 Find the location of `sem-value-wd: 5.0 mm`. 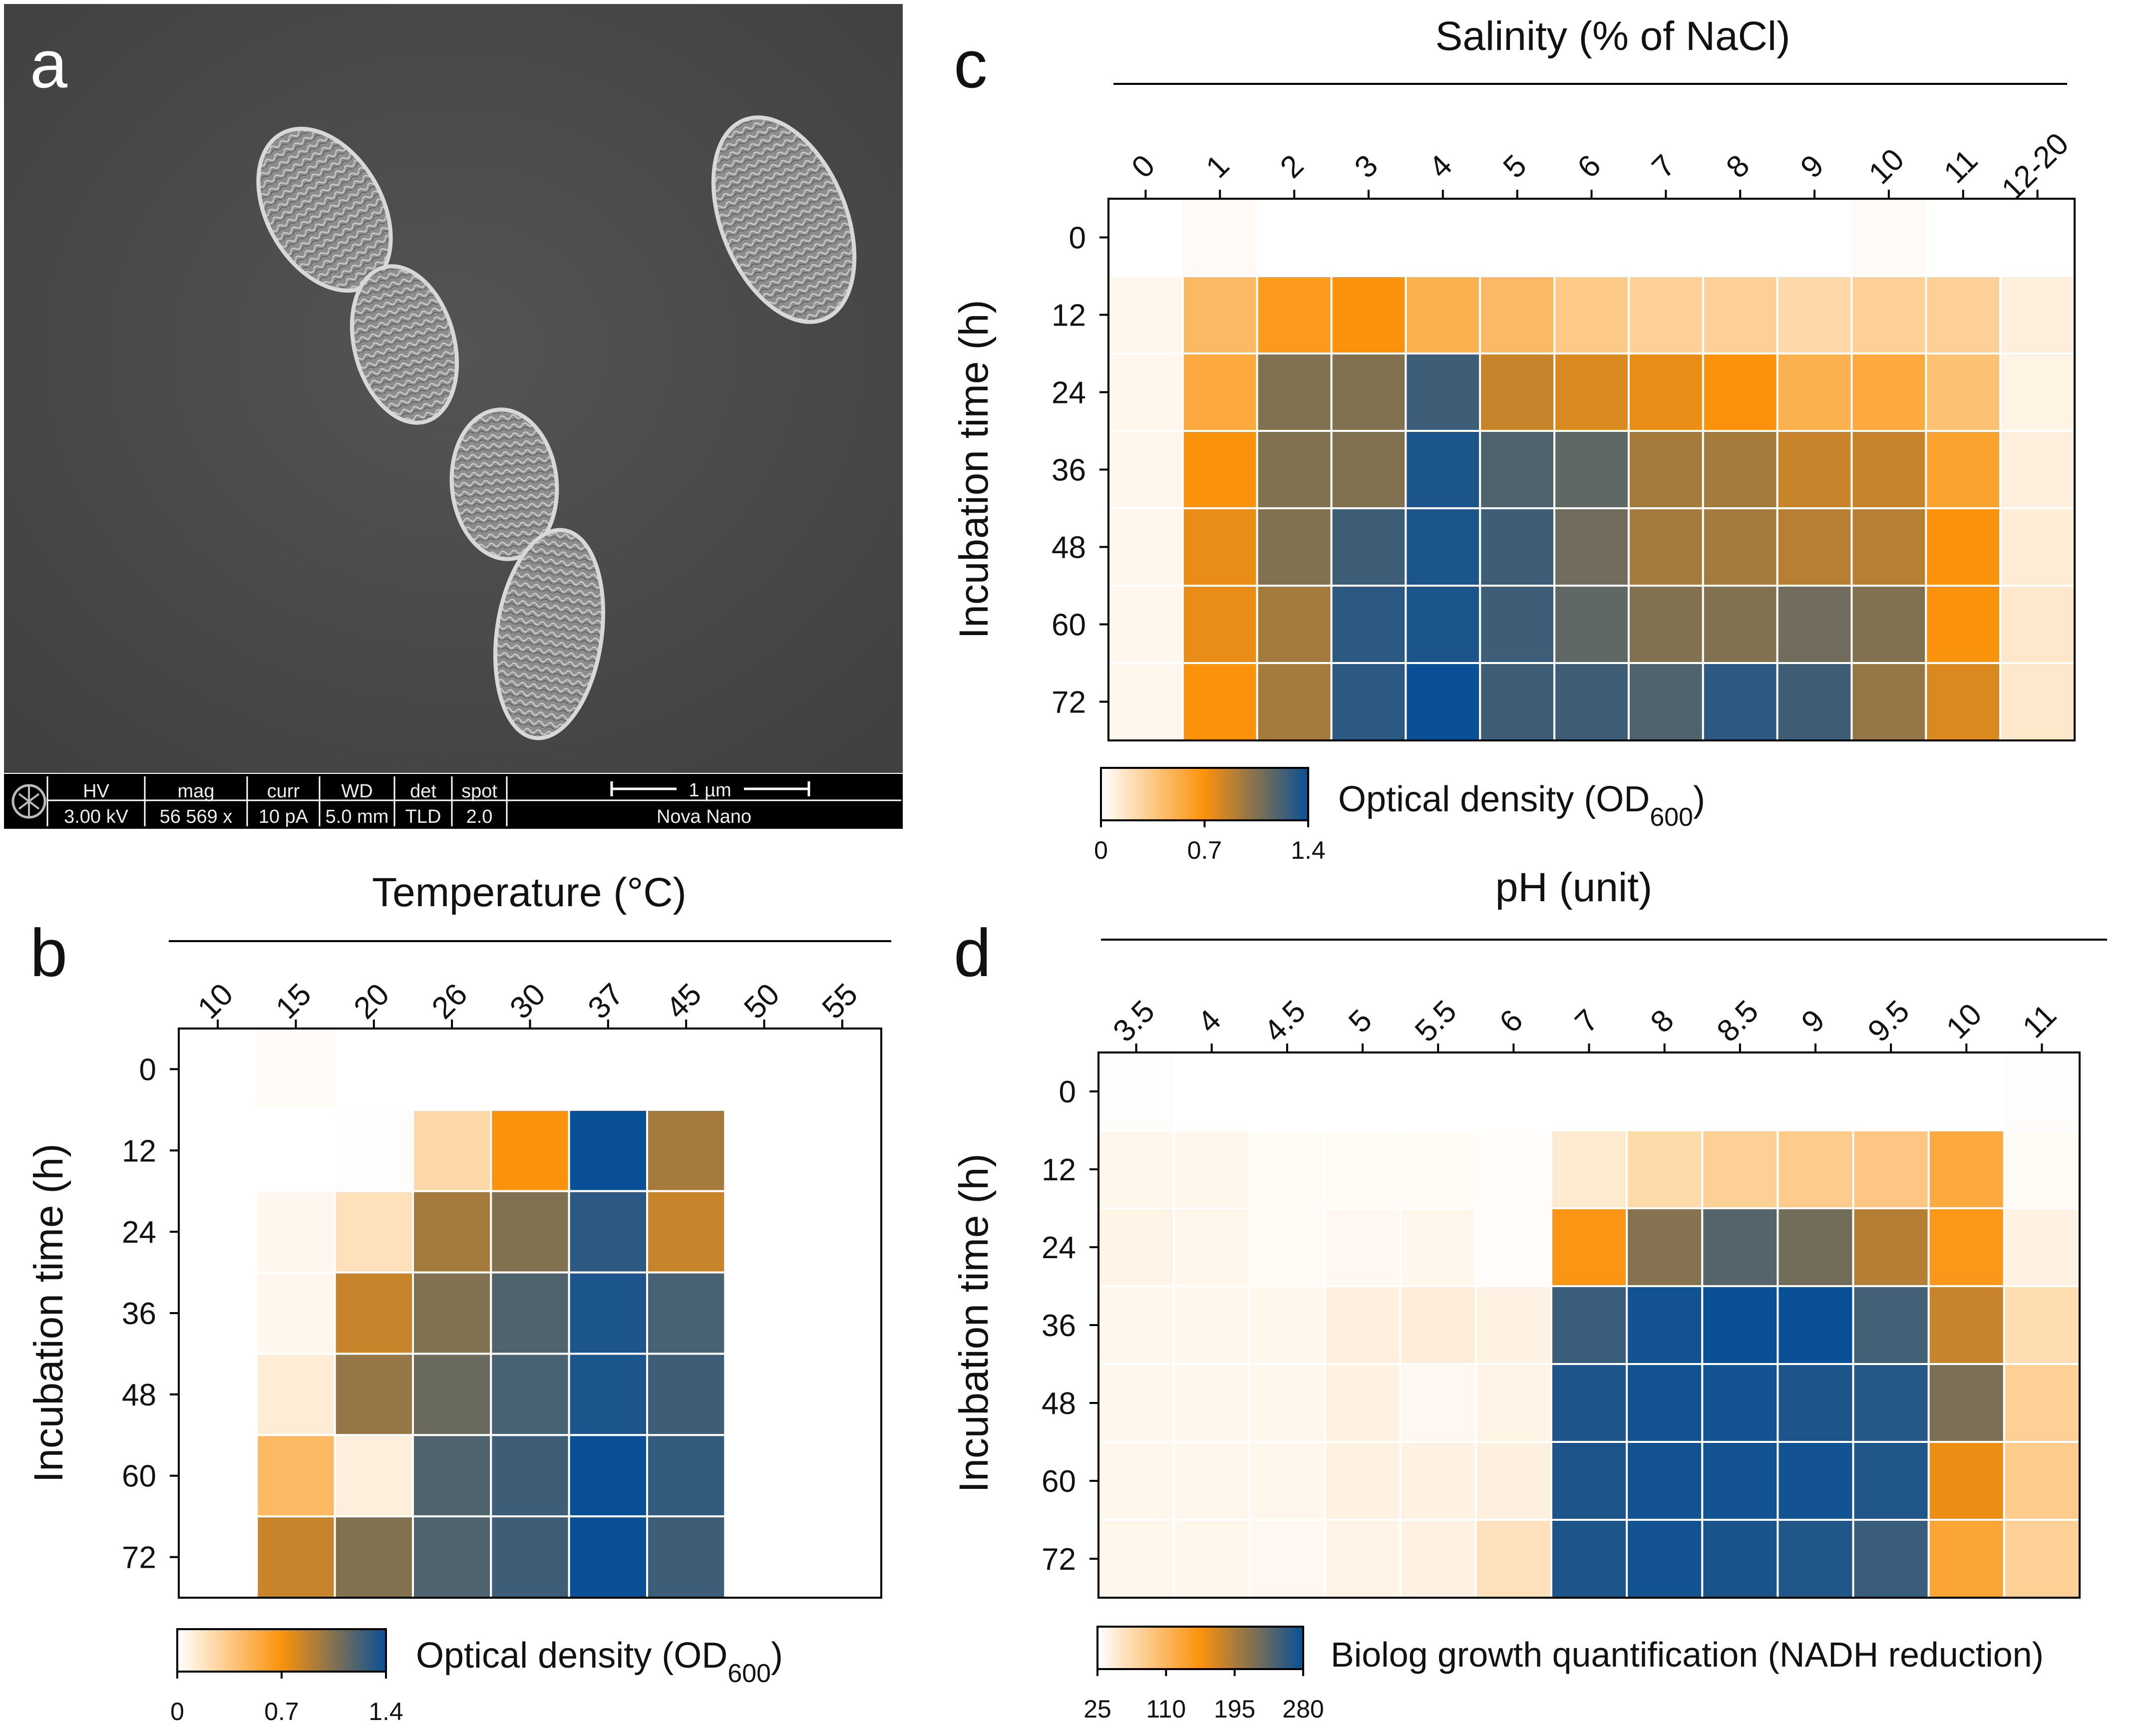

sem-value-wd: 5.0 mm is located at coordinates (358, 816).